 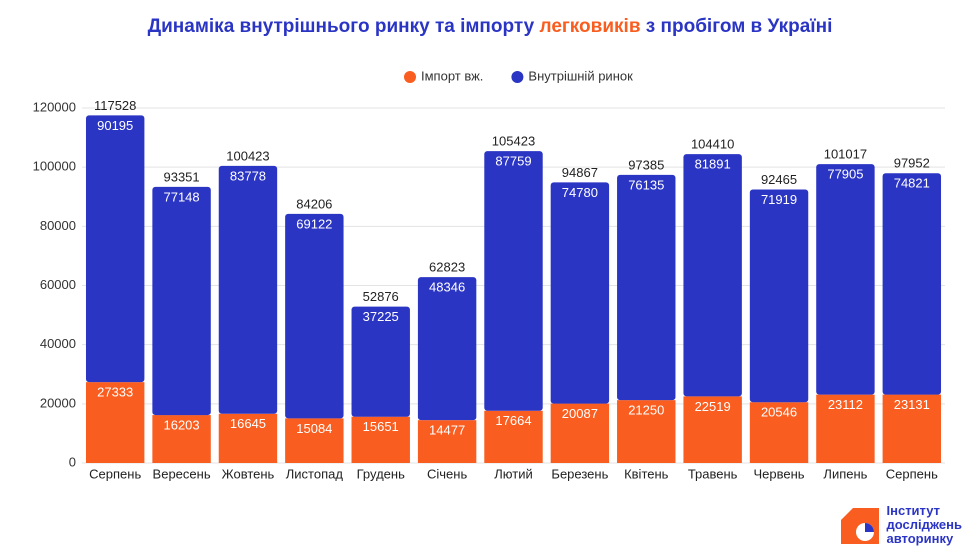 I want to click on y-tick-label: 120000, so click(x=54, y=106).